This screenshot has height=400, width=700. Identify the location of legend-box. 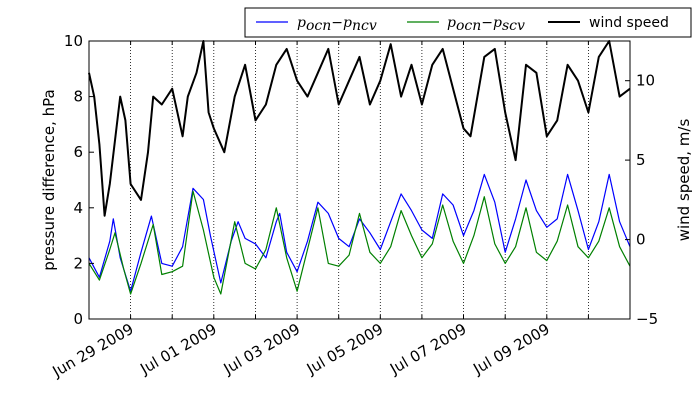
(468, 22).